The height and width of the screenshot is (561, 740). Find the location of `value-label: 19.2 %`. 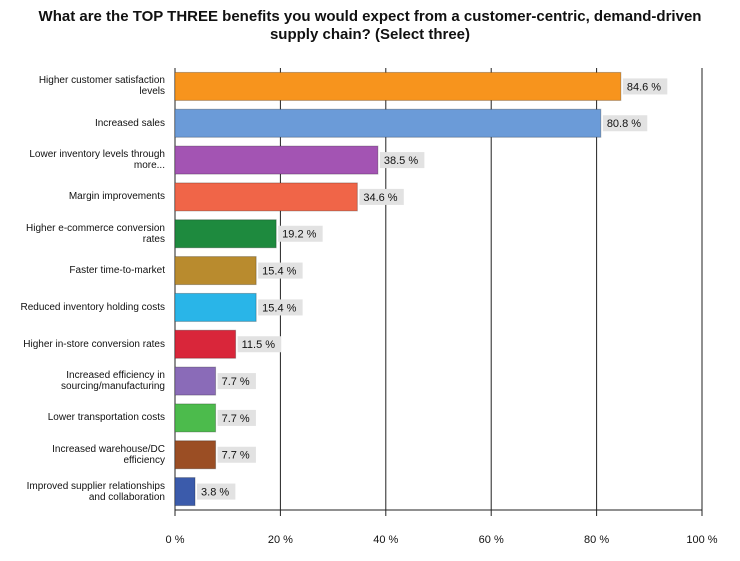

value-label: 19.2 % is located at coordinates (299, 235).